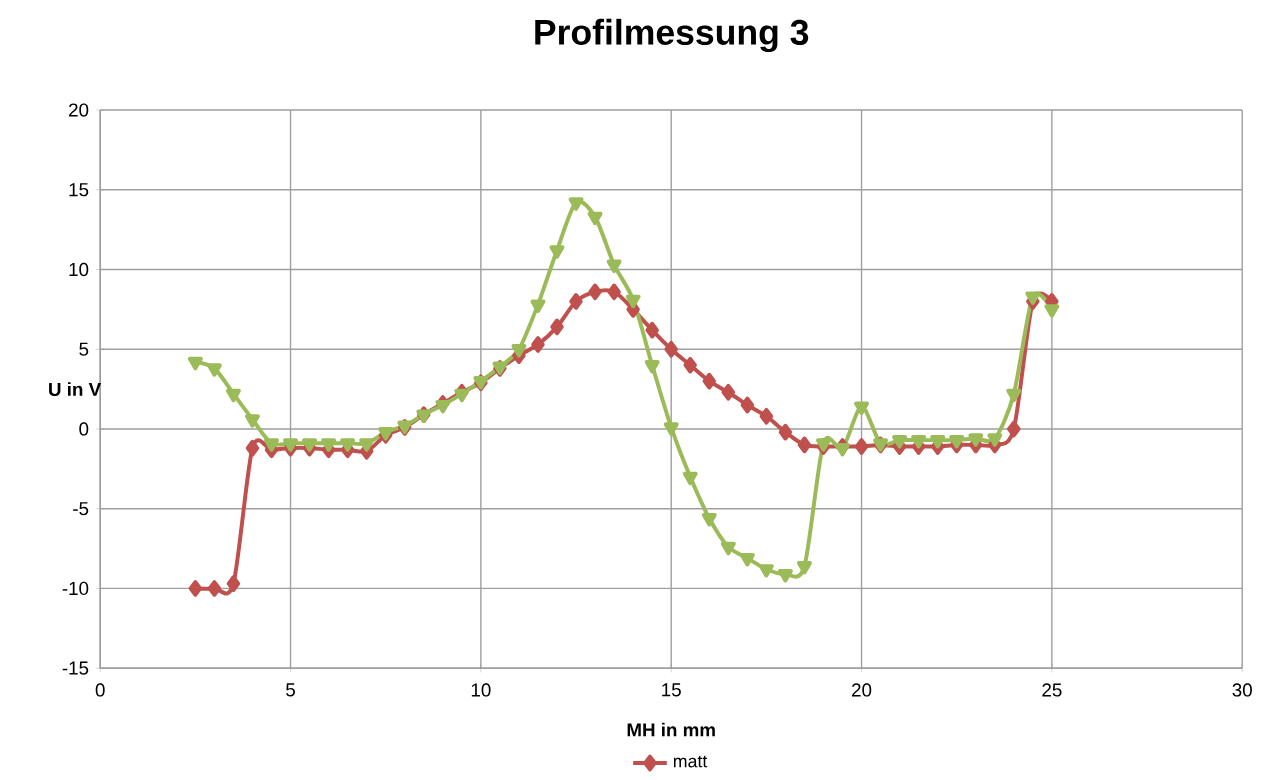 The height and width of the screenshot is (780, 1266). I want to click on y-axis-title: U in V, so click(75, 389).